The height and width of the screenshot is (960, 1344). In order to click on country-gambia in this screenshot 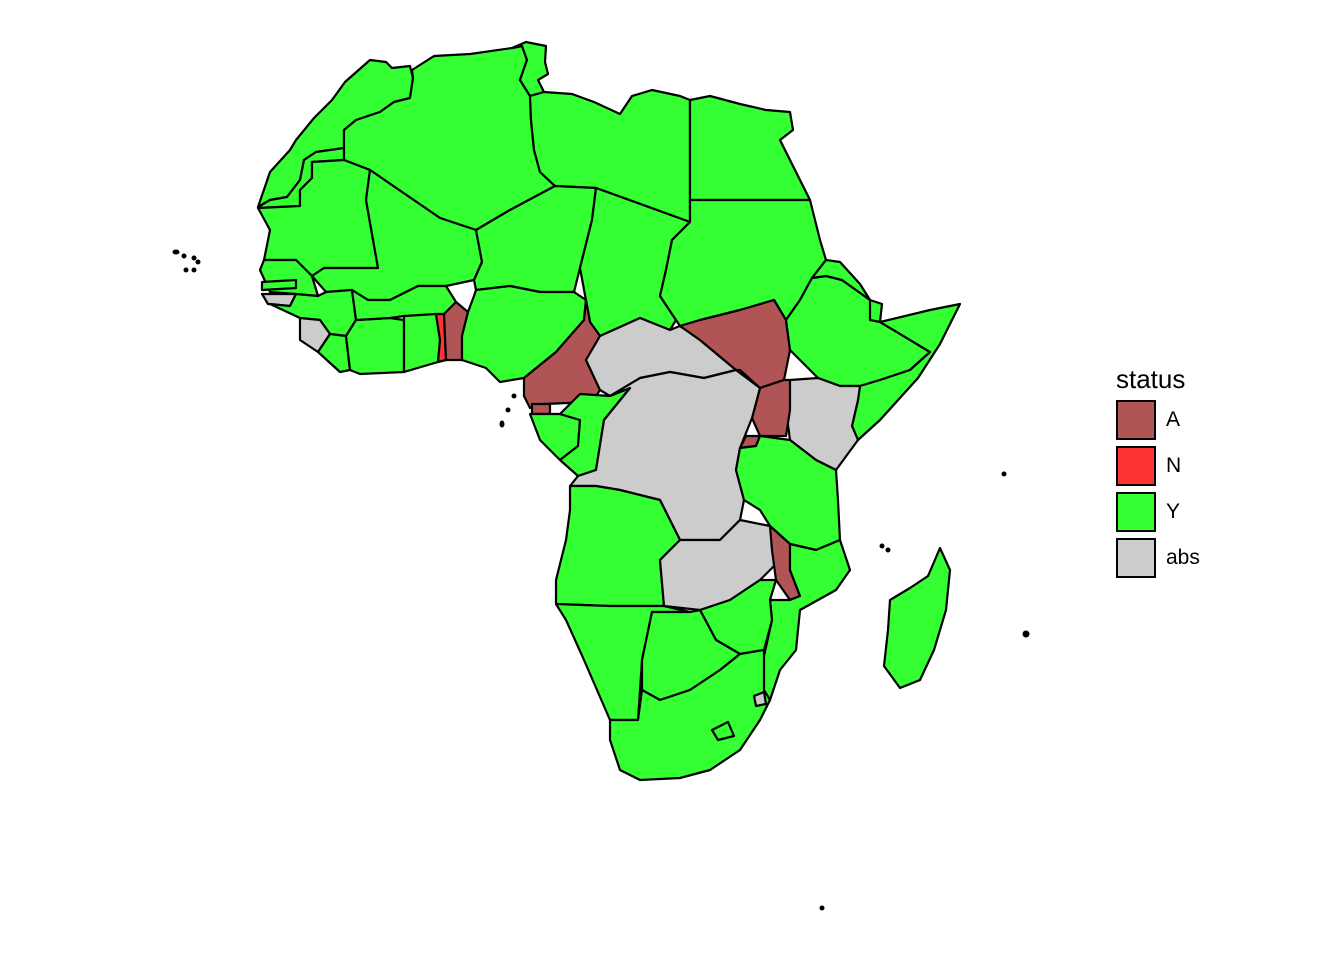, I will do `click(279, 285)`.